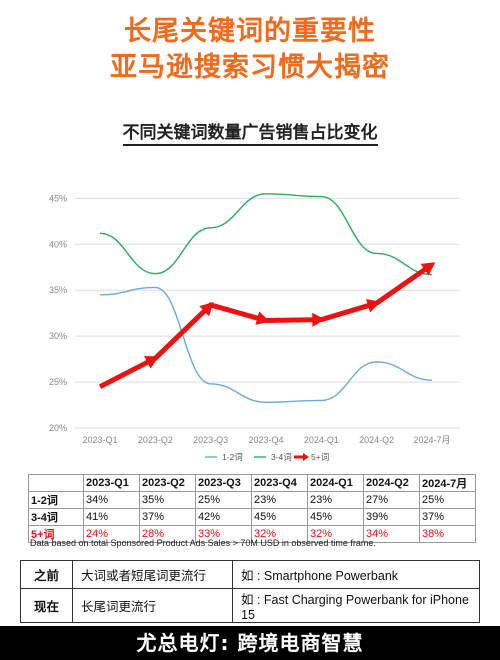 The image size is (500, 660). Describe the element at coordinates (250, 67) in the screenshot. I see `page-title-line2: 亚马逊搜索习惯大揭密` at that location.